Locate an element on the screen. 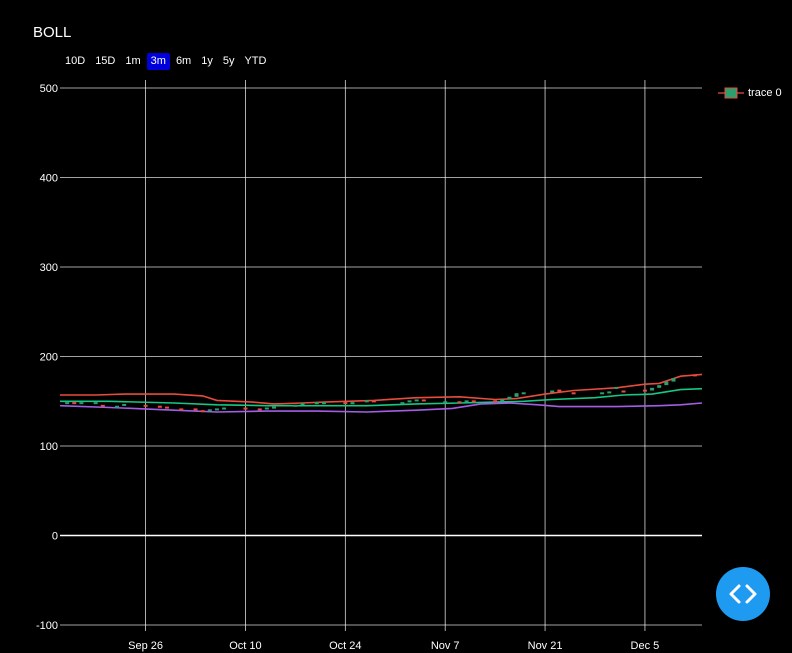 This screenshot has height=653, width=792. range-button-5y: 5y is located at coordinates (228, 61).